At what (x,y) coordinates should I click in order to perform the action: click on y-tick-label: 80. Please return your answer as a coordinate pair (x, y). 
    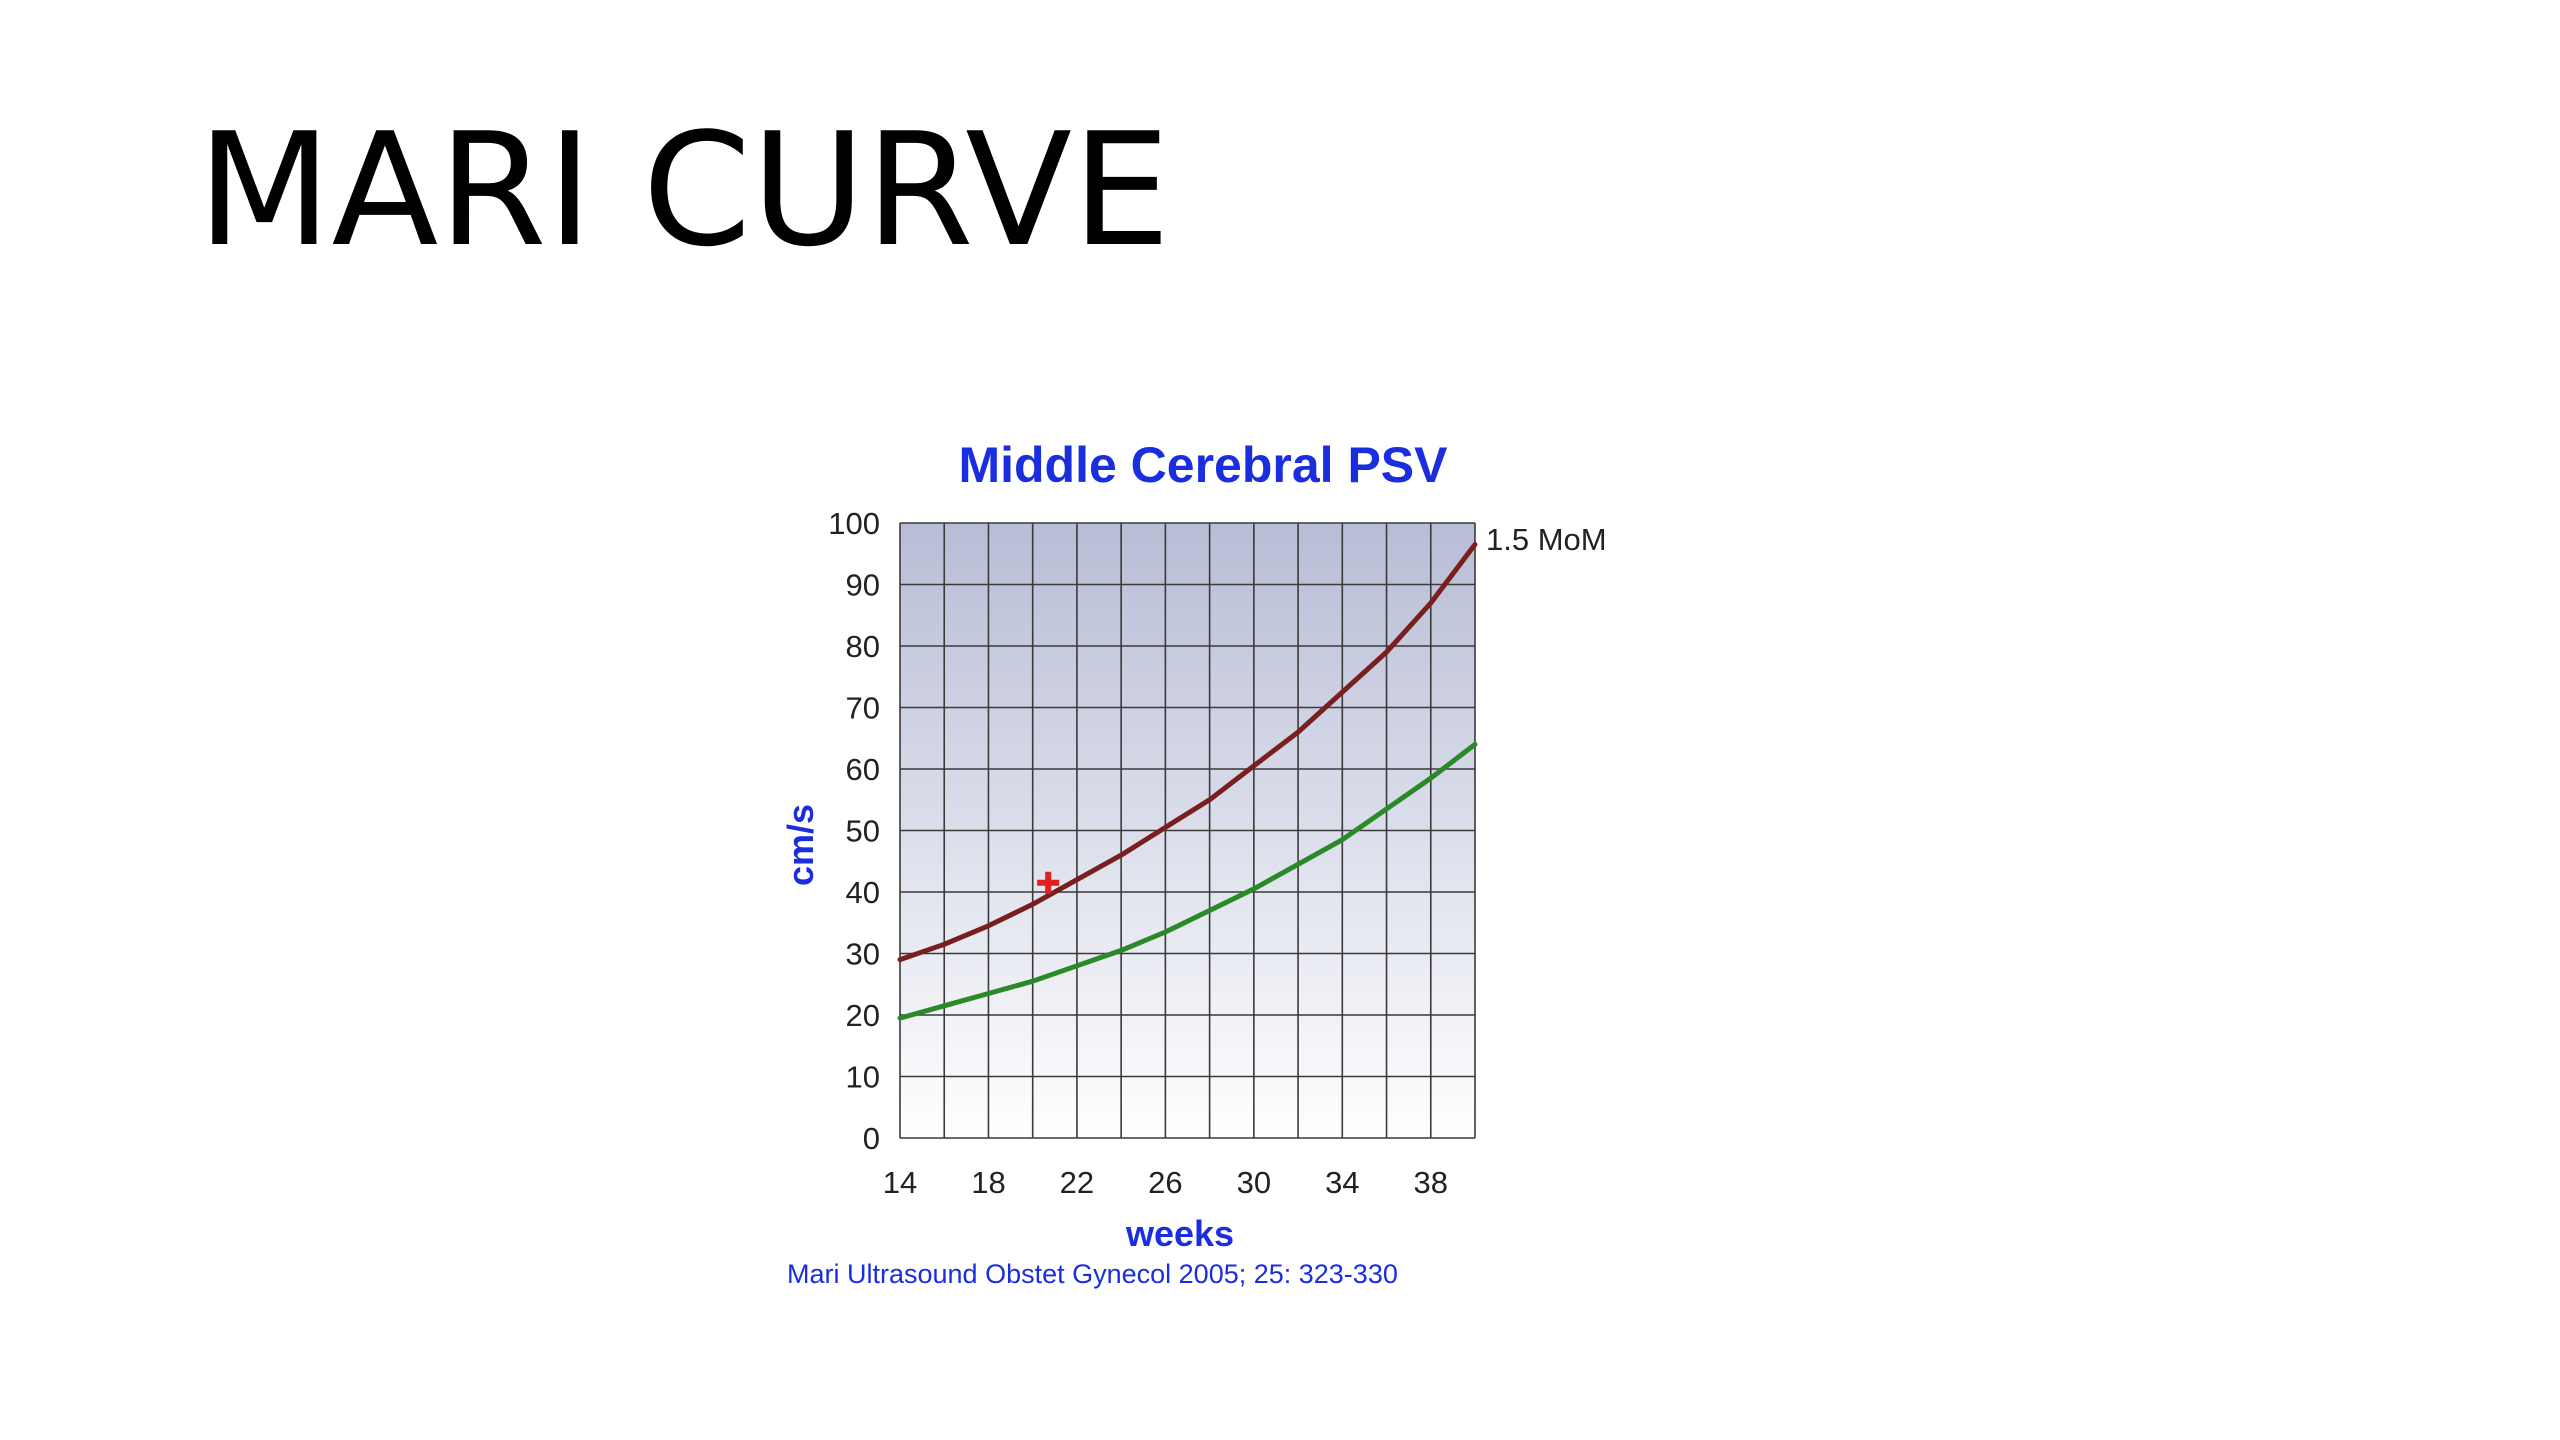
    Looking at the image, I should click on (863, 646).